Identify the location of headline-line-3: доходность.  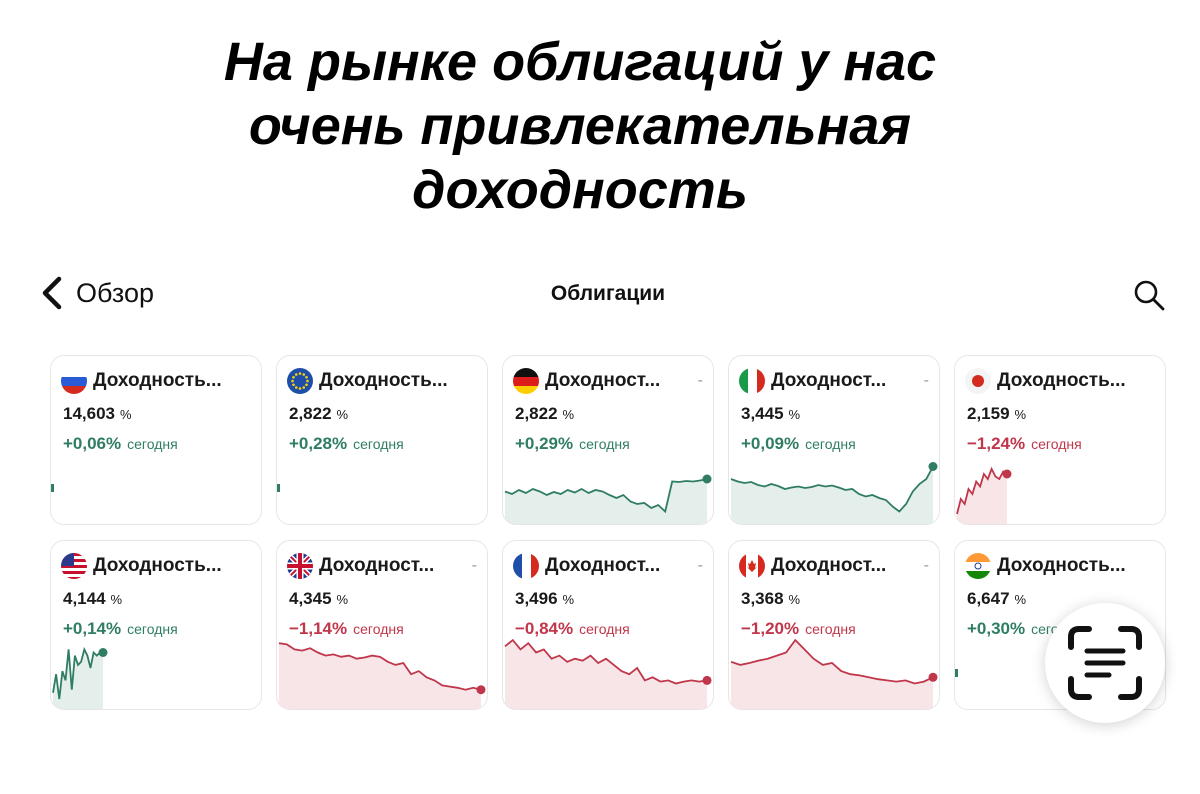
(580, 190).